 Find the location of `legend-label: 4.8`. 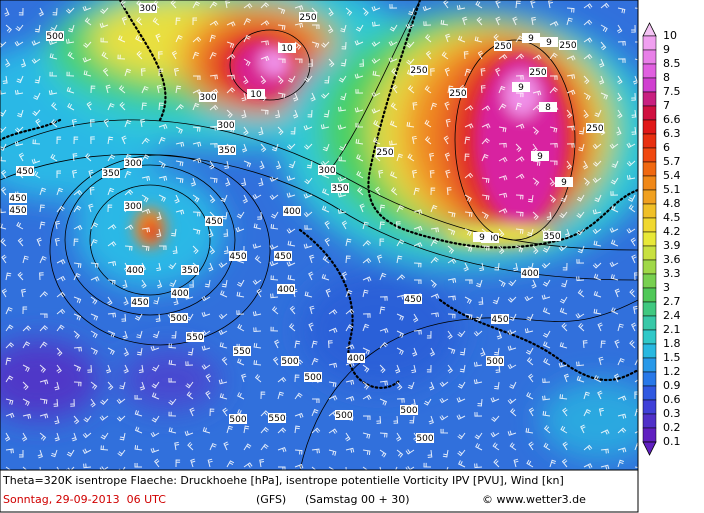

legend-label: 4.8 is located at coordinates (672, 203).